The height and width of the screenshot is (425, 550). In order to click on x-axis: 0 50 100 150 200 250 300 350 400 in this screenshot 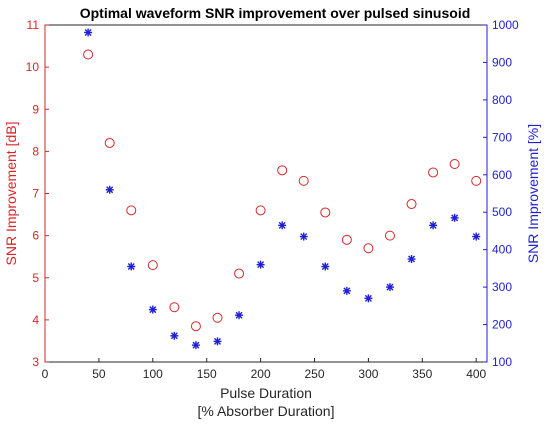, I will do `click(264, 369)`.